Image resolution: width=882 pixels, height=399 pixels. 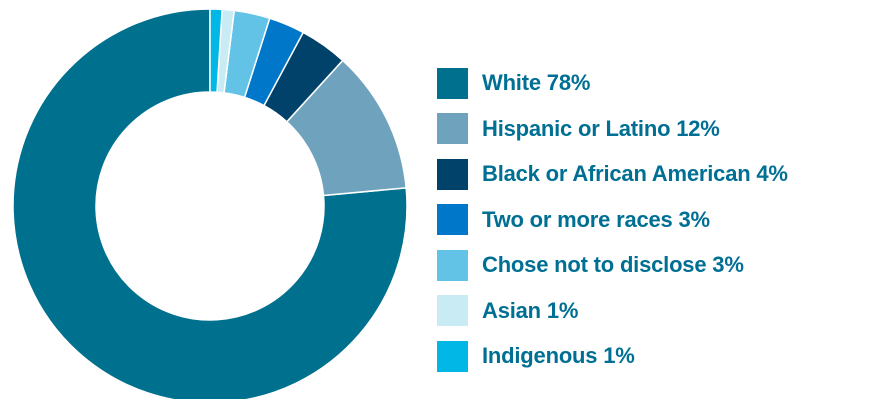 What do you see at coordinates (452, 128) in the screenshot?
I see `legend-swatch-hispanic-or-latino` at bounding box center [452, 128].